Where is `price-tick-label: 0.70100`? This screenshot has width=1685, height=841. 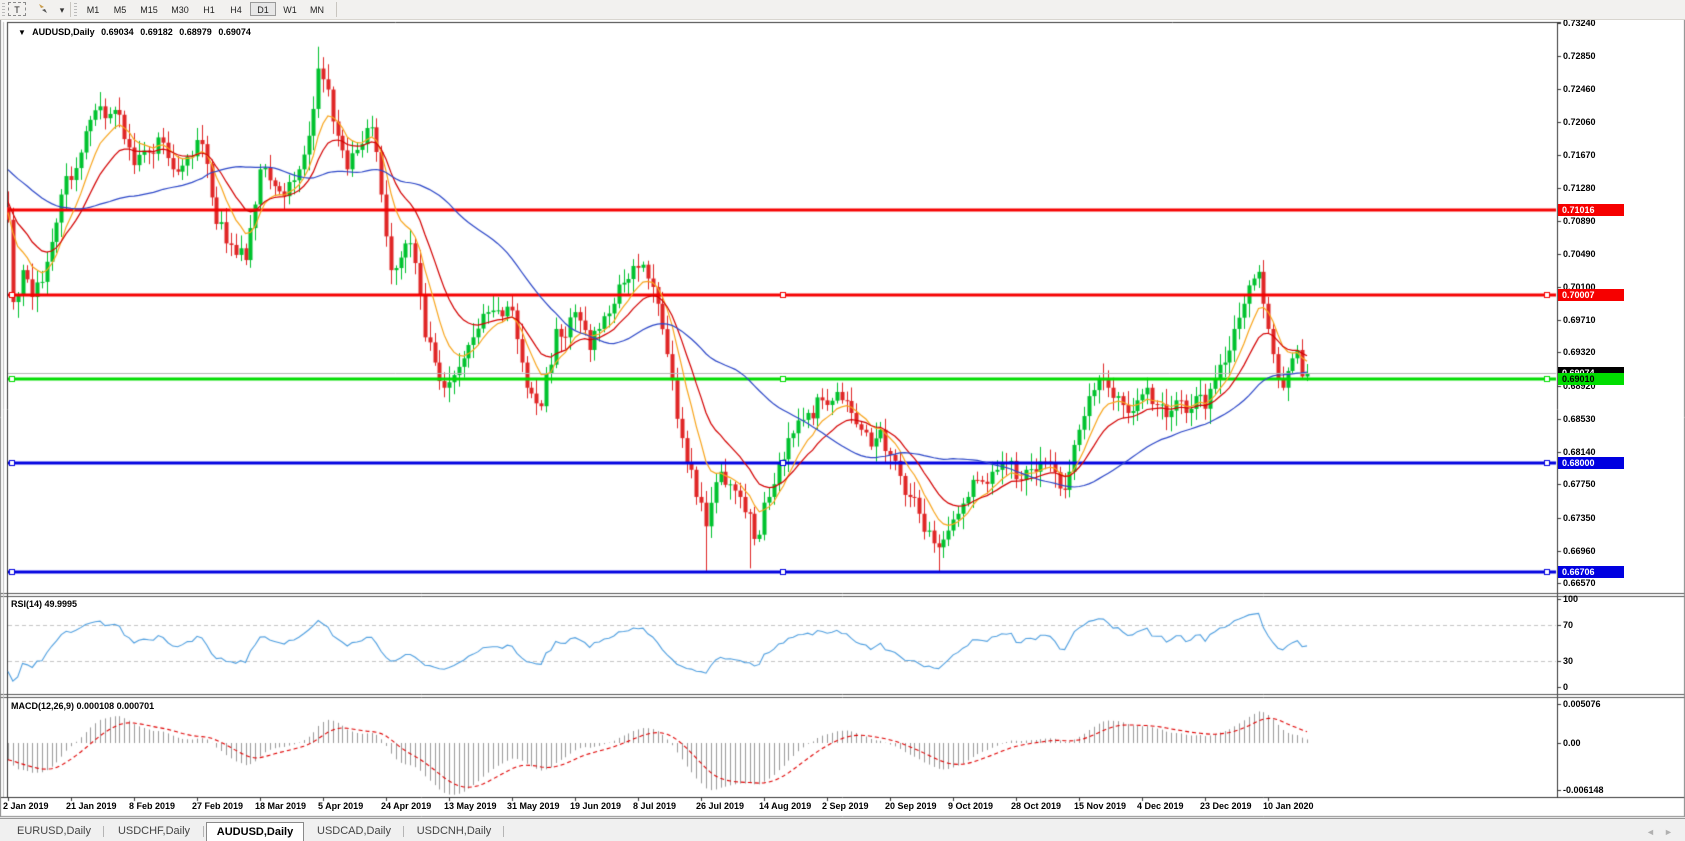
price-tick-label: 0.70100 is located at coordinates (1579, 287).